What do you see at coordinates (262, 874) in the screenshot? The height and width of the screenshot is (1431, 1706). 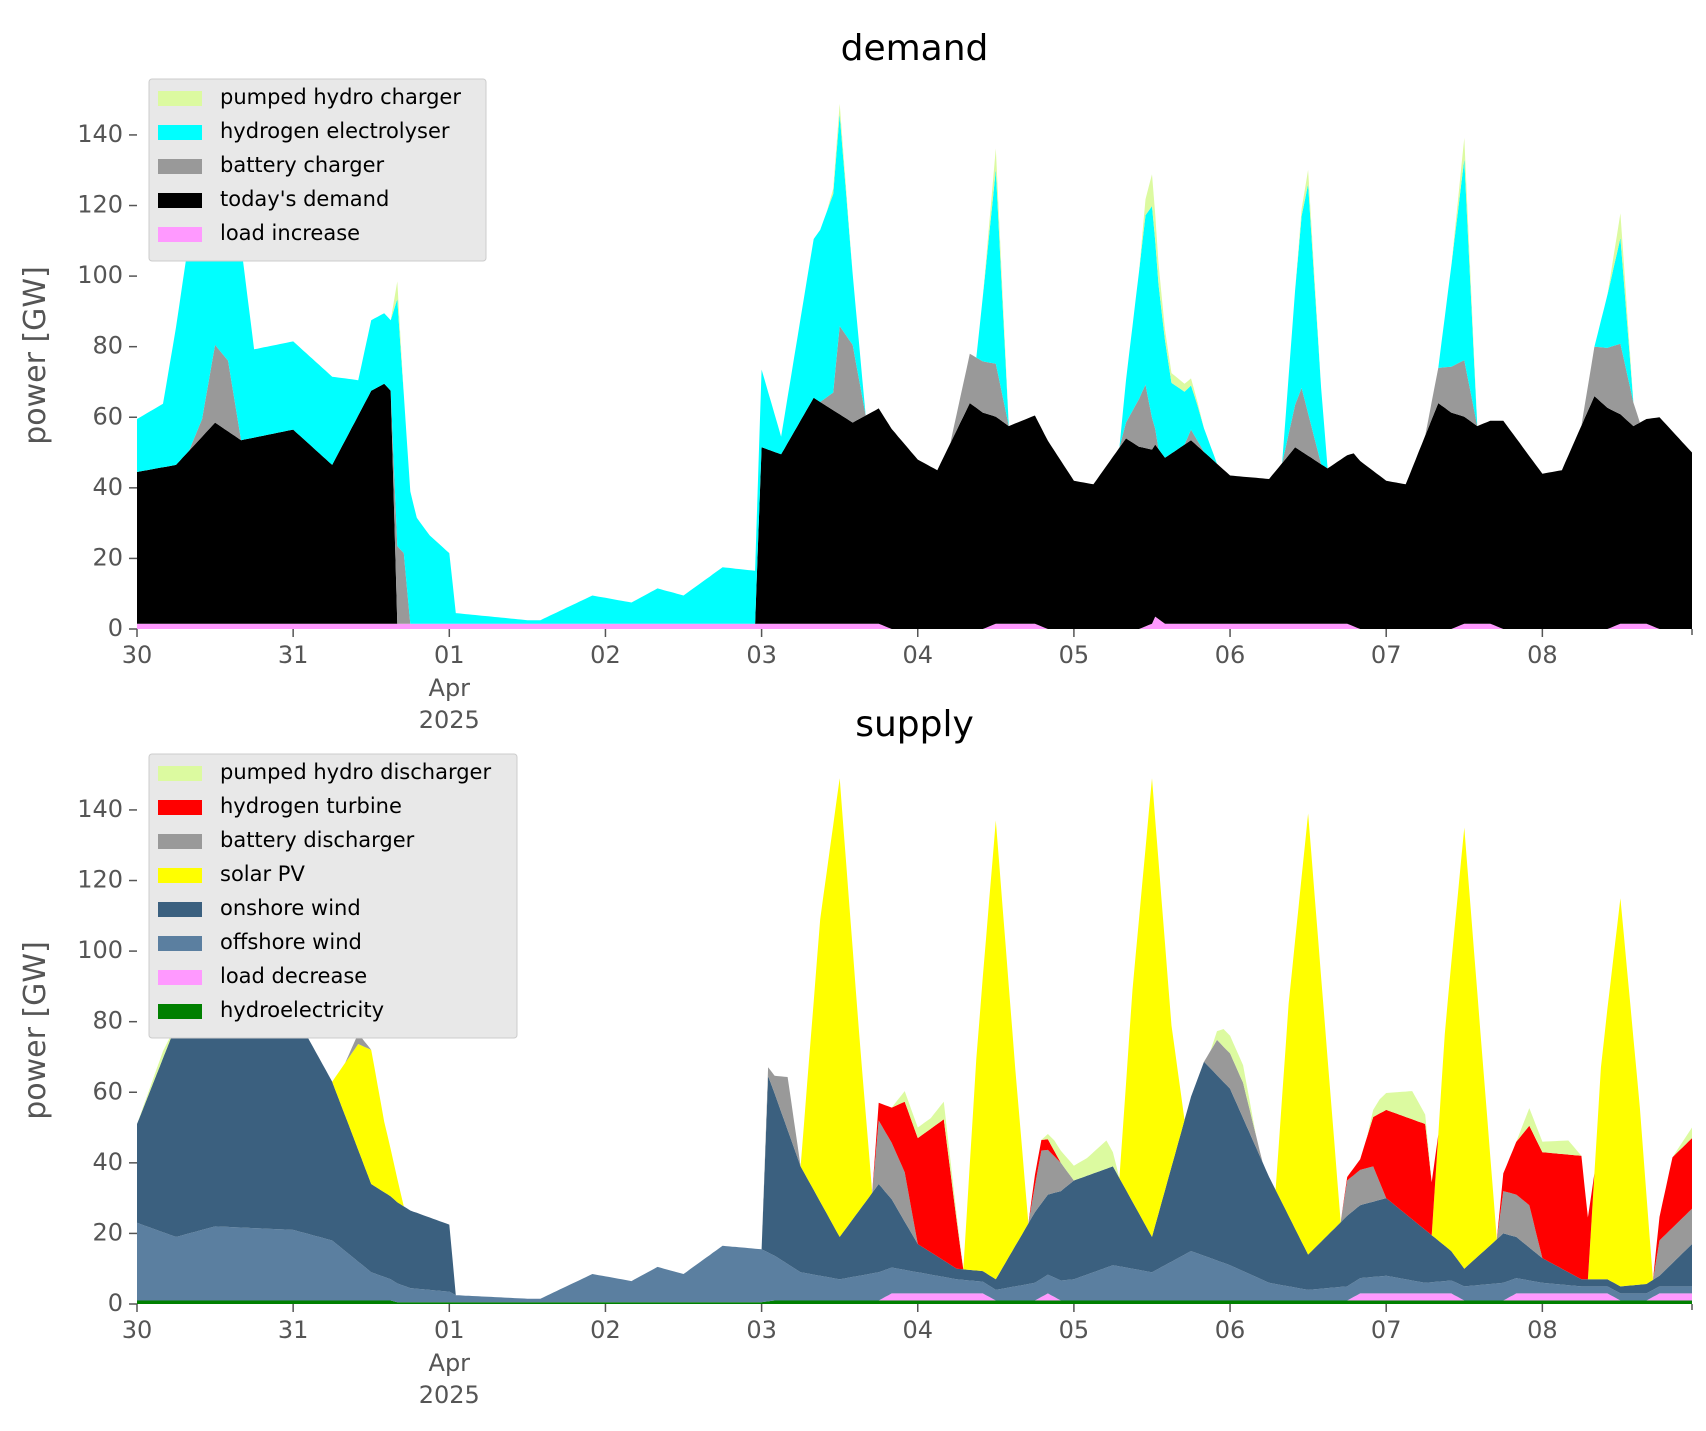 I see `legend-label: solar PV` at bounding box center [262, 874].